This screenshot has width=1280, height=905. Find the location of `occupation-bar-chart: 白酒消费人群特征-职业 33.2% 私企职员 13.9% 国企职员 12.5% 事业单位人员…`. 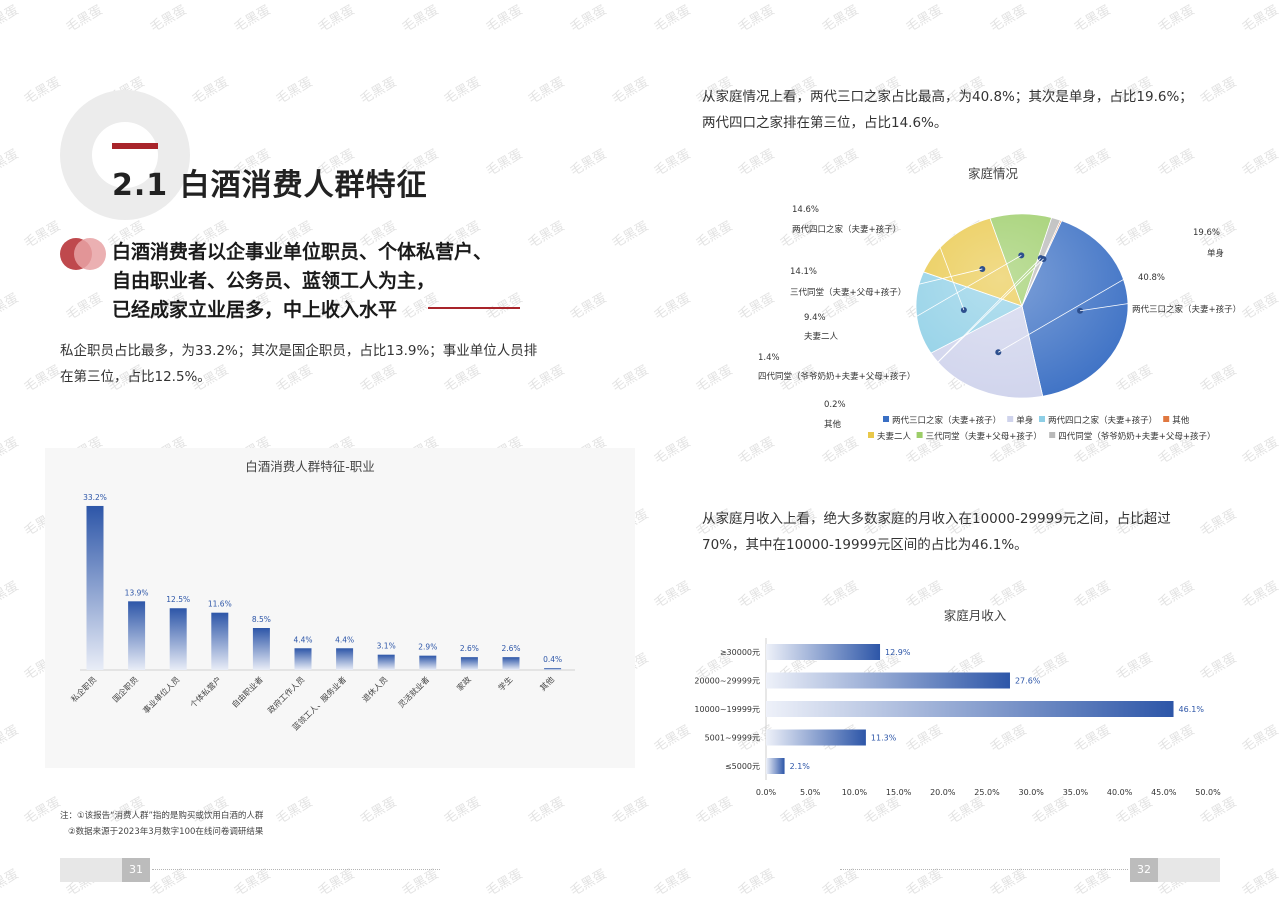

occupation-bar-chart: 白酒消费人群特征-职业 33.2% 私企职员 13.9% 国企职员 12.5% 事业单位人员… is located at coordinates (322, 595).